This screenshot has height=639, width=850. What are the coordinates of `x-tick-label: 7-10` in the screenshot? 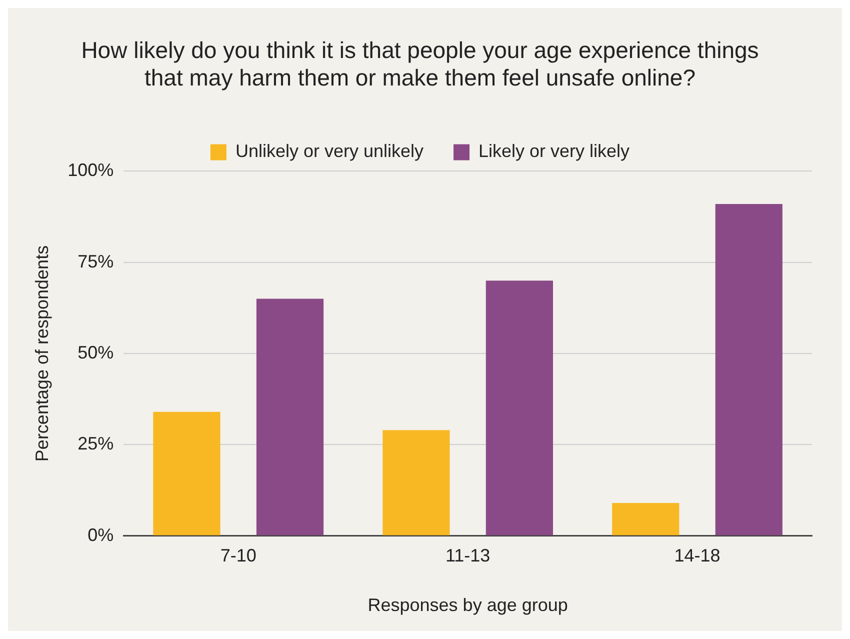 It's located at (238, 556).